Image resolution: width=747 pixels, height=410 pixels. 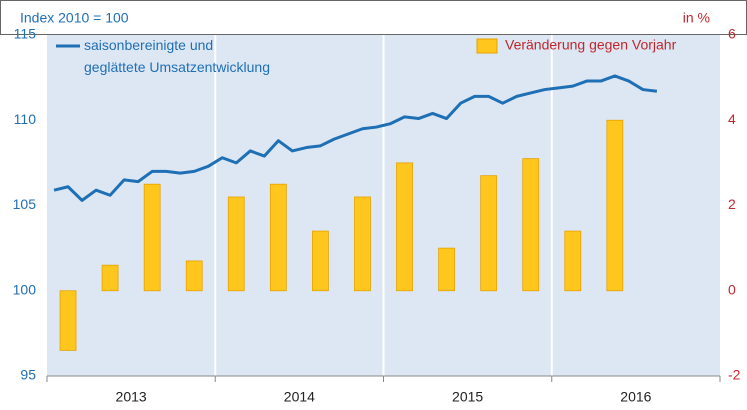 I want to click on y2-tick-label: -2, so click(x=734, y=375).